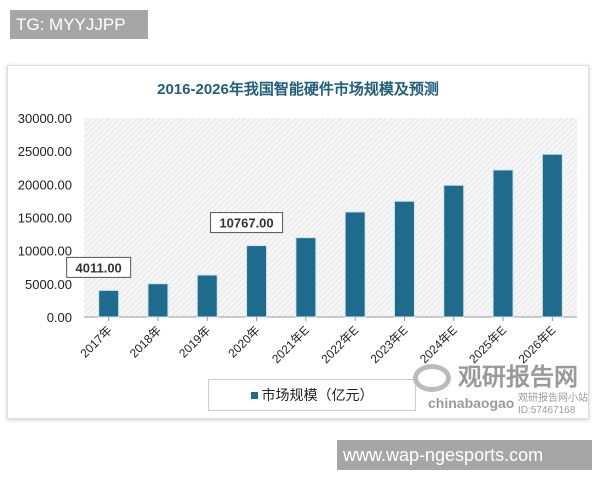  Describe the element at coordinates (432, 378) in the screenshot. I see `watermark-logo-icon` at that location.